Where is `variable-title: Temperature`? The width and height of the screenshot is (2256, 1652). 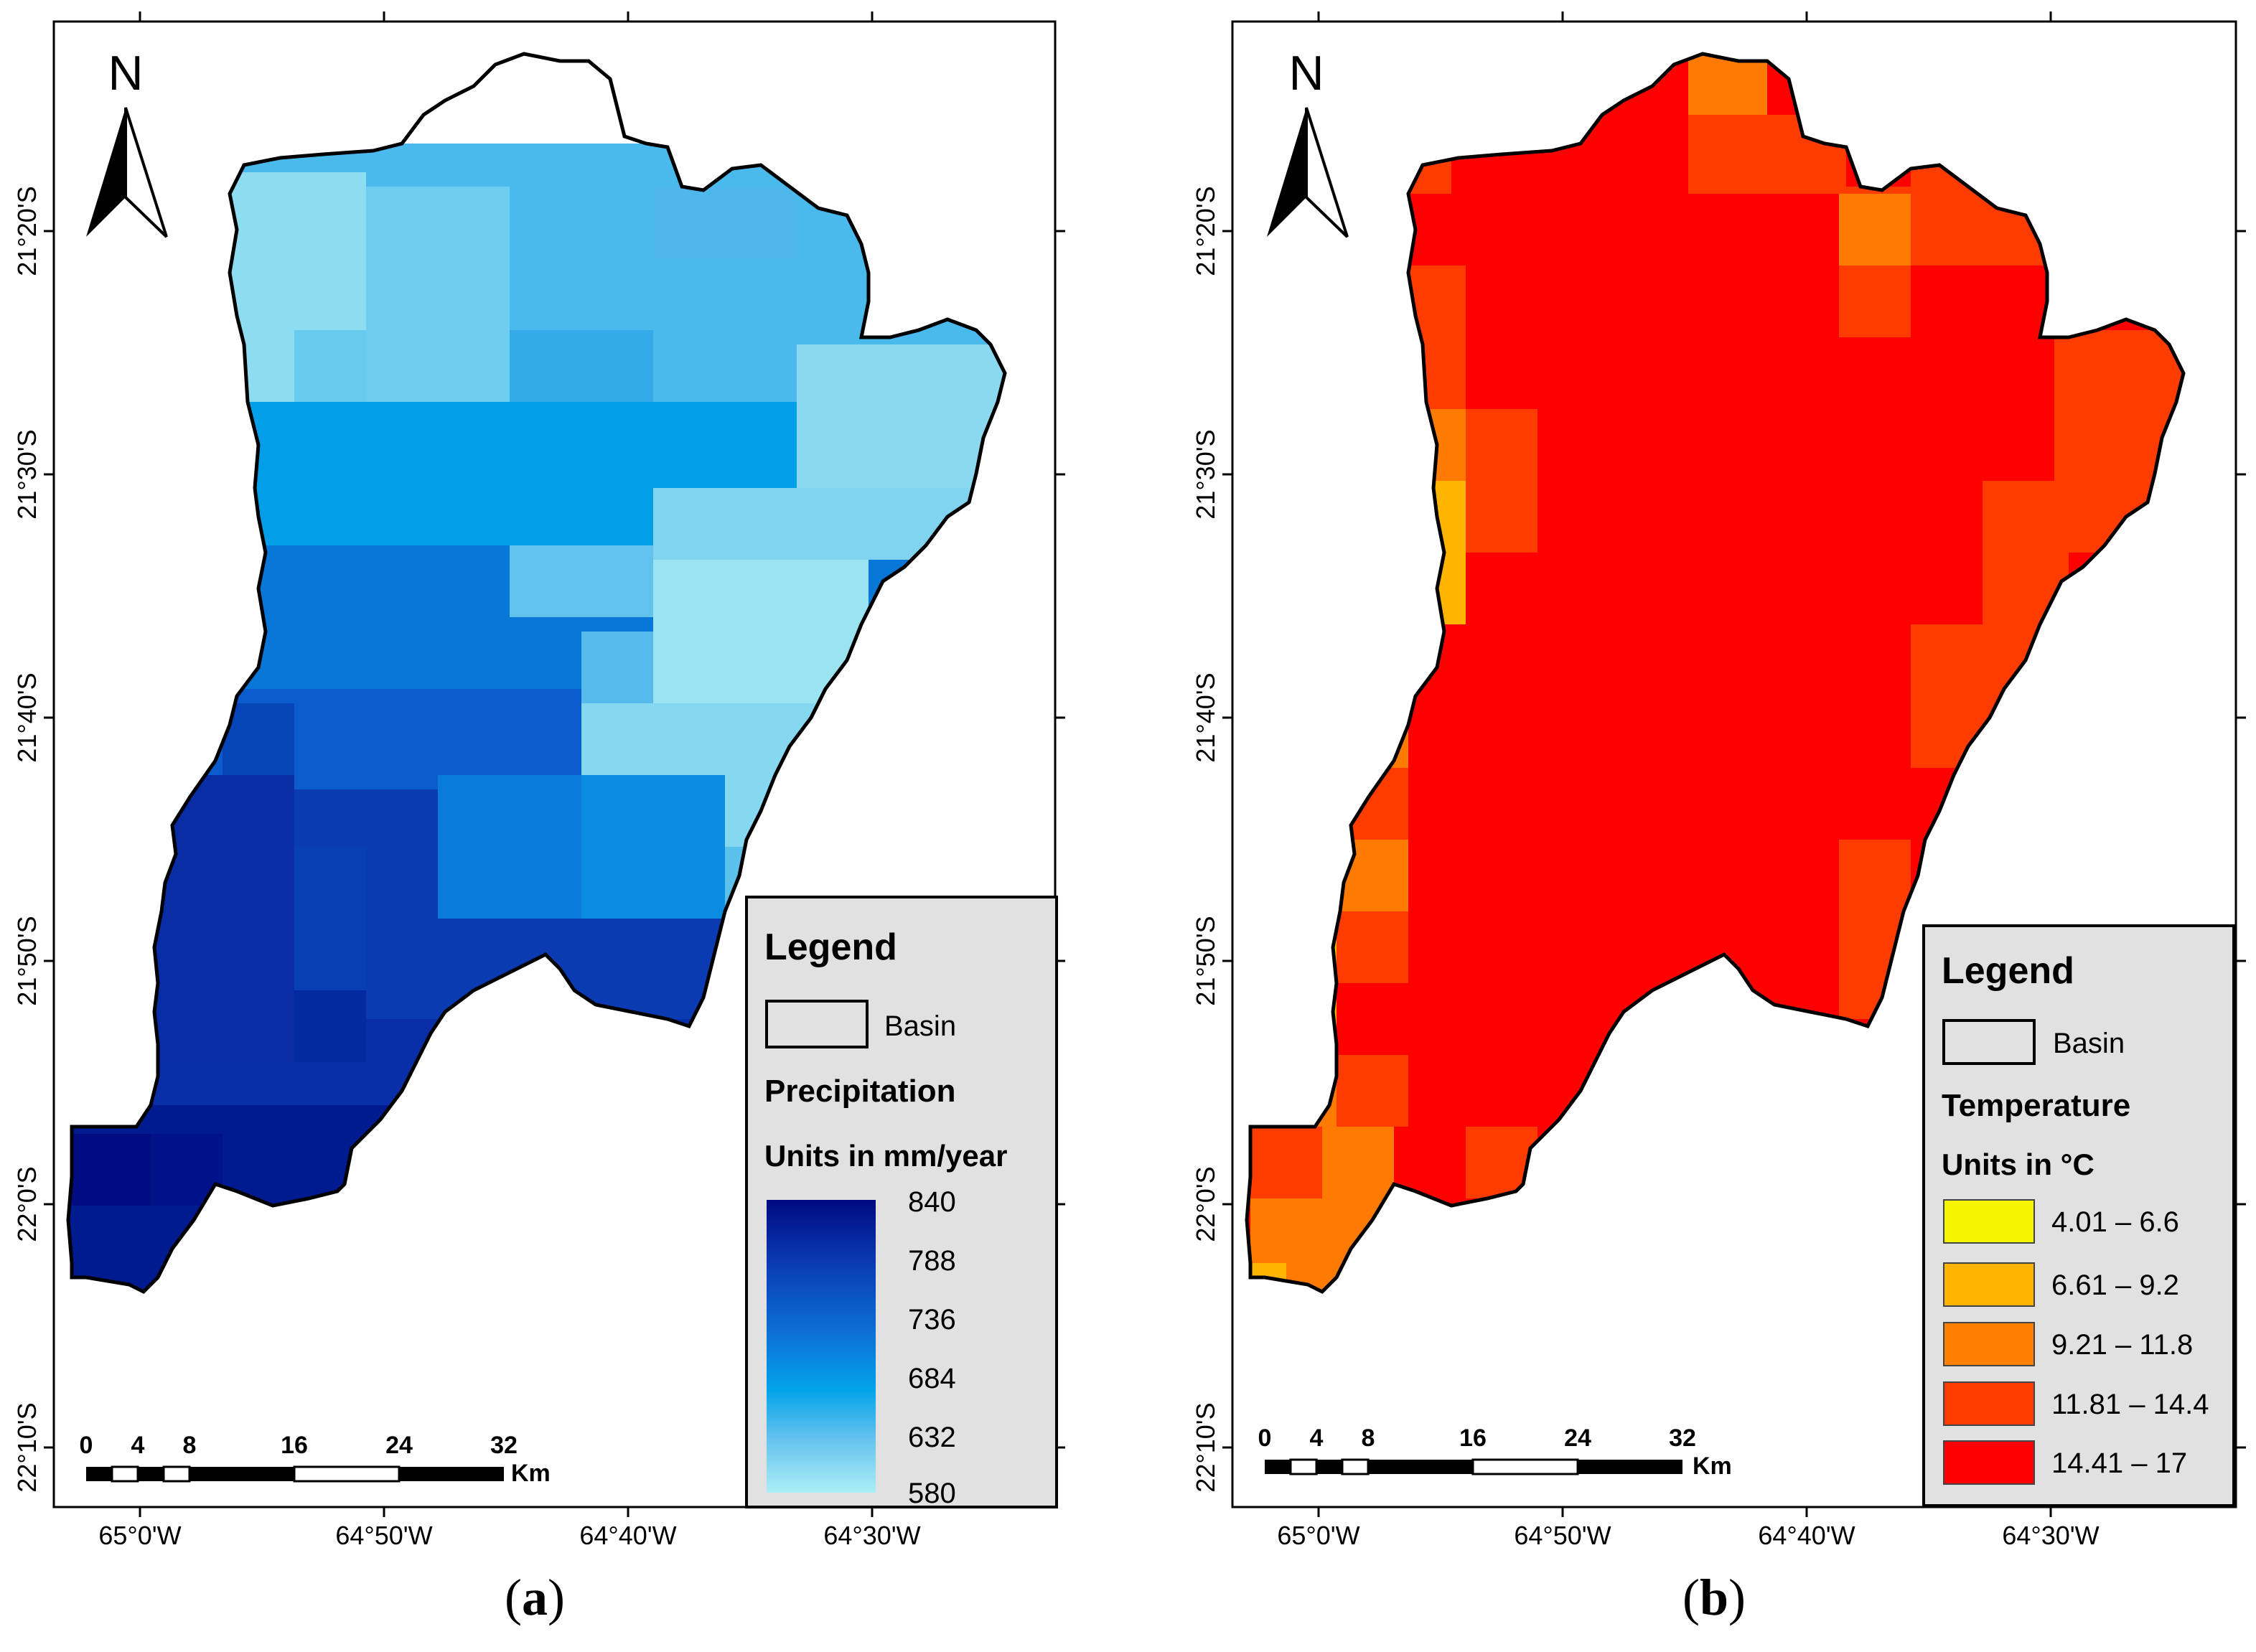 variable-title: Temperature is located at coordinates (2036, 1105).